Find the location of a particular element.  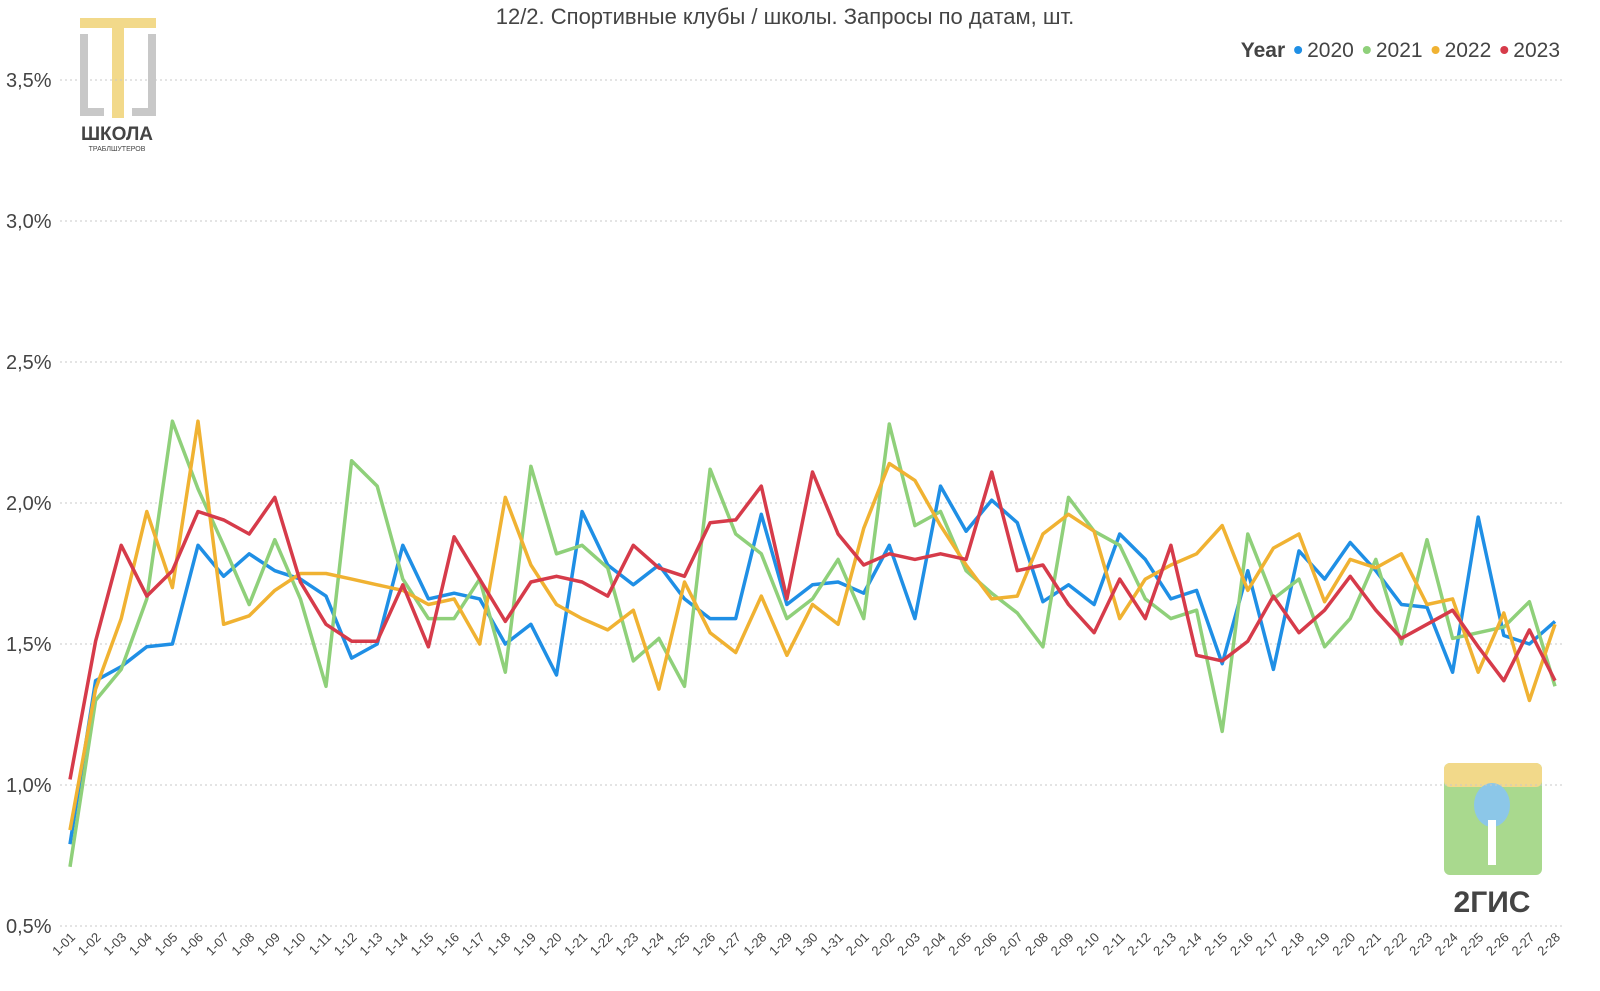

x-tick-label: 1-29 is located at coordinates (780, 944).